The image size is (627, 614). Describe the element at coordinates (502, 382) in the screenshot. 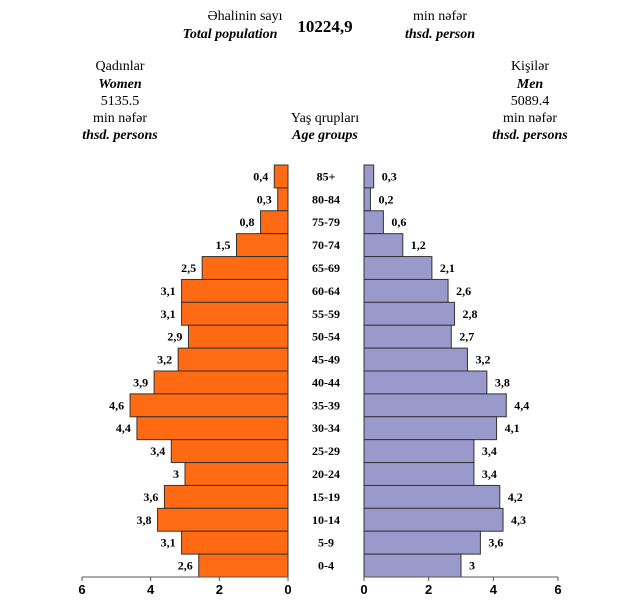

I see `men-value-label: 3,8` at that location.